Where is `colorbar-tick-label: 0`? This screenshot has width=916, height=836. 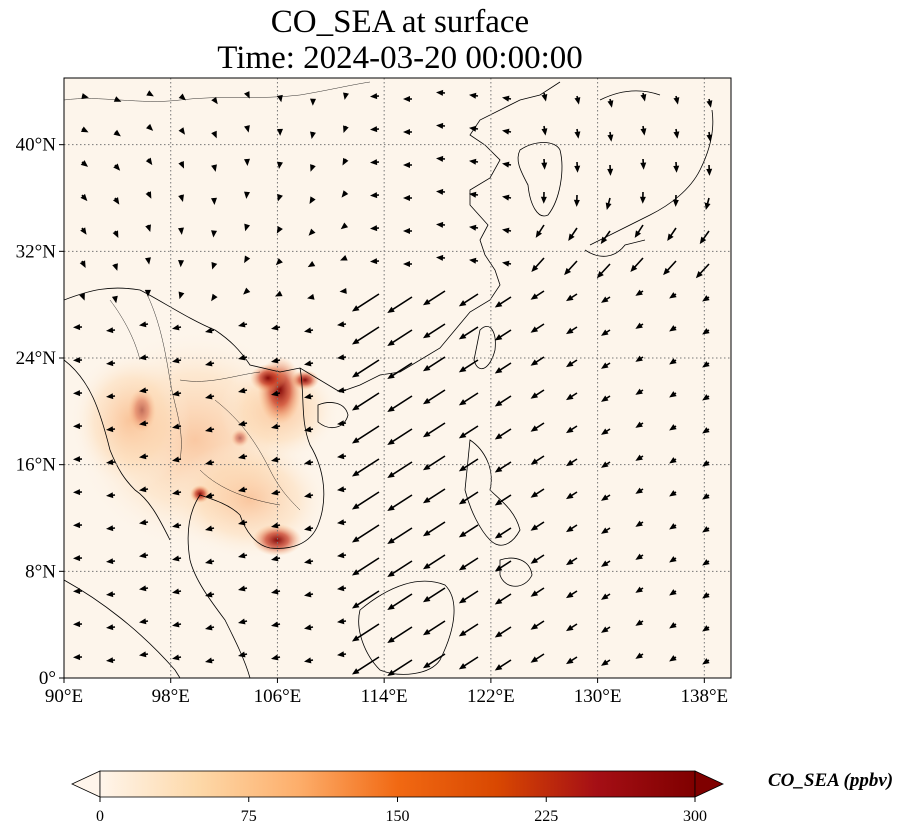
colorbar-tick-label: 0 is located at coordinates (100, 816).